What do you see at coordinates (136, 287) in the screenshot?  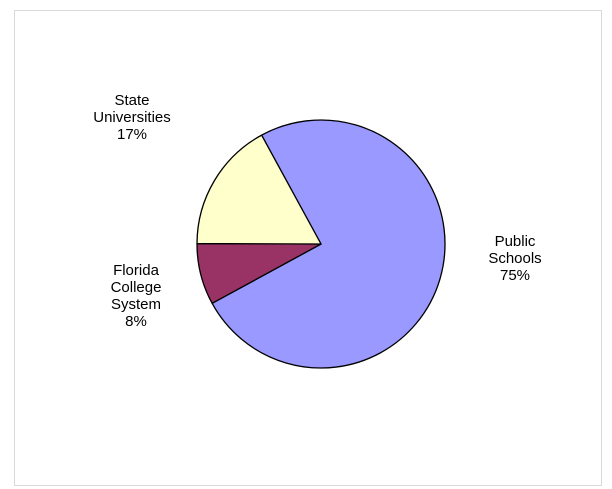 I see `label-line: College` at bounding box center [136, 287].